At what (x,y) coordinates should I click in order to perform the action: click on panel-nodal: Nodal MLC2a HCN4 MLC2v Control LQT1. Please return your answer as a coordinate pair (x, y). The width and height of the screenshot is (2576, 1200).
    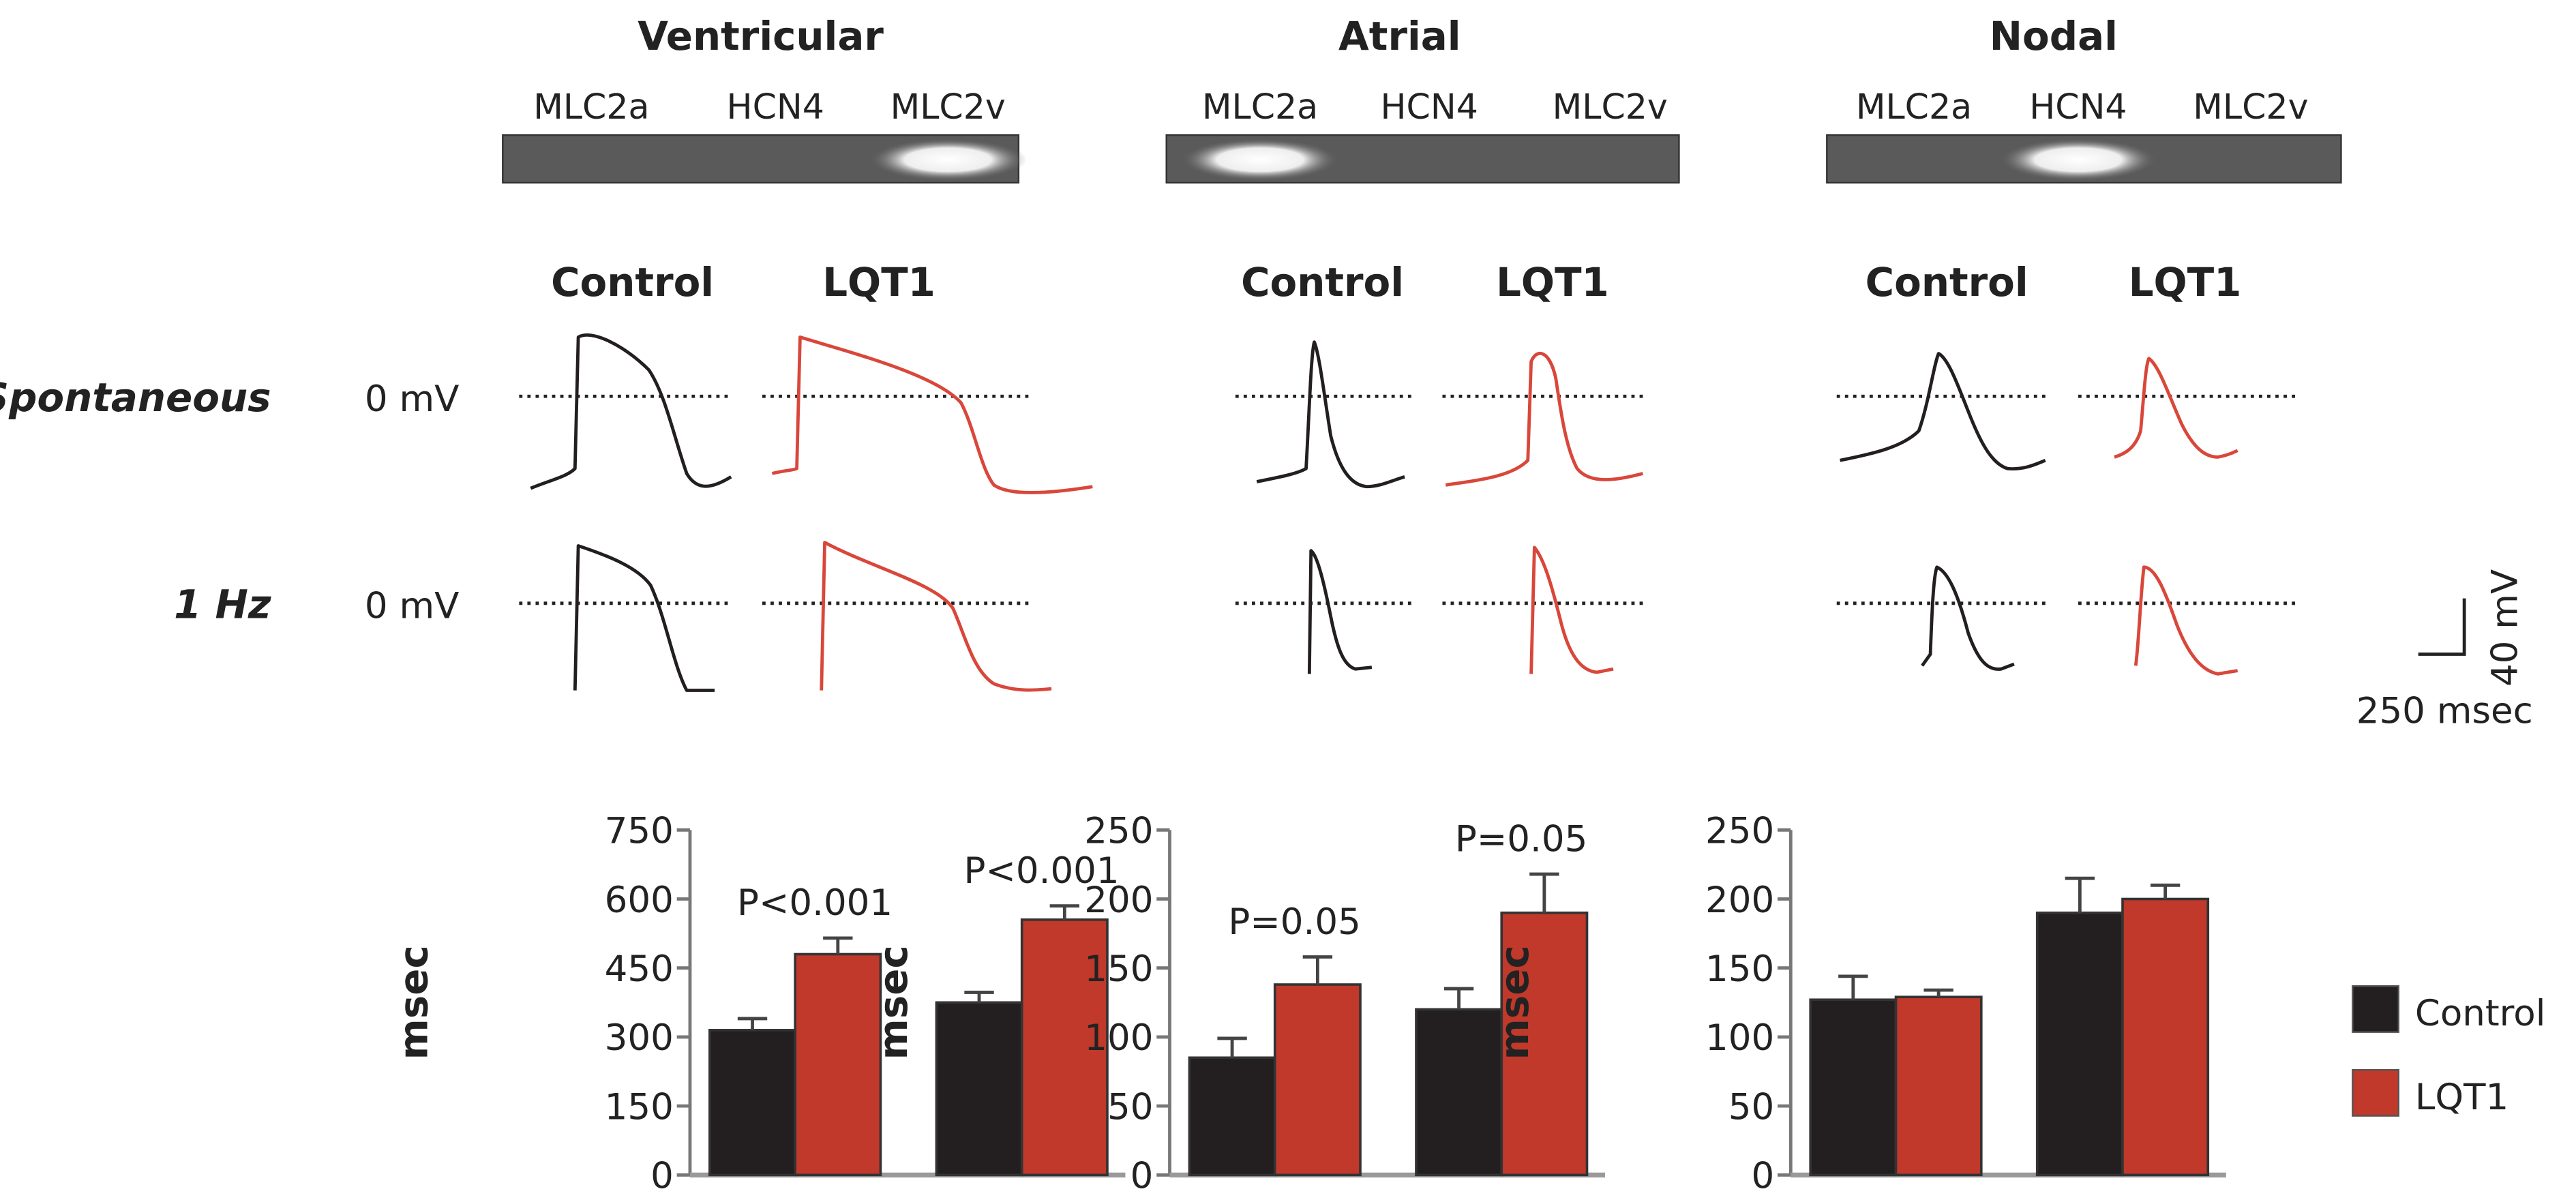
    Looking at the image, I should click on (2084, 159).